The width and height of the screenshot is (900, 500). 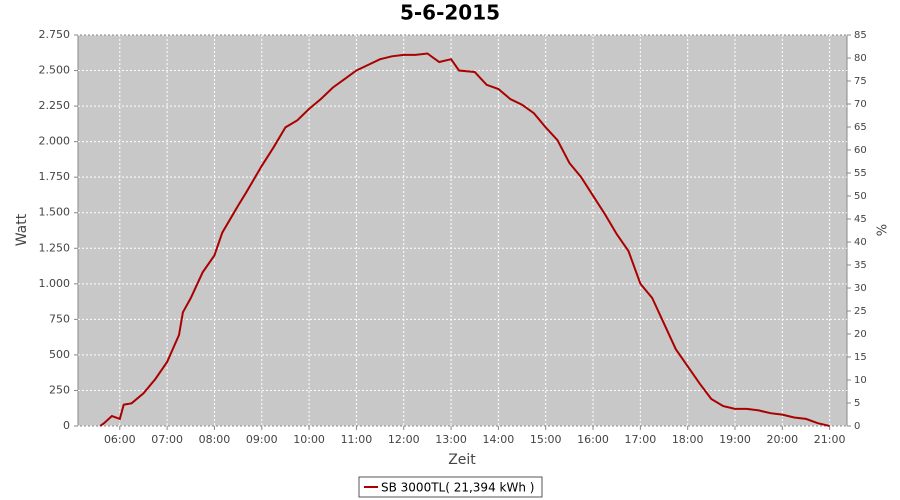 I want to click on y2-tick-label: 15, so click(x=860, y=357).